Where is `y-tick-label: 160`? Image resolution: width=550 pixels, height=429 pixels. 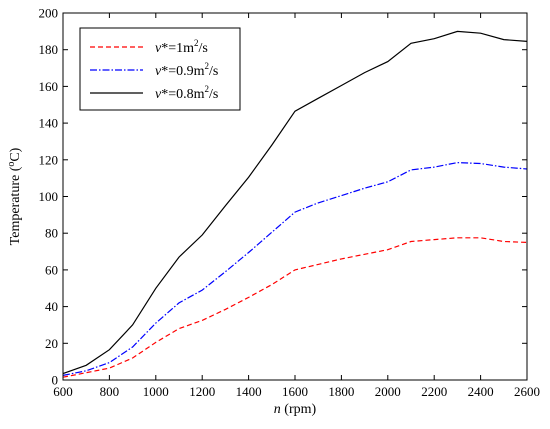
y-tick-label: 160 is located at coordinates (49, 86).